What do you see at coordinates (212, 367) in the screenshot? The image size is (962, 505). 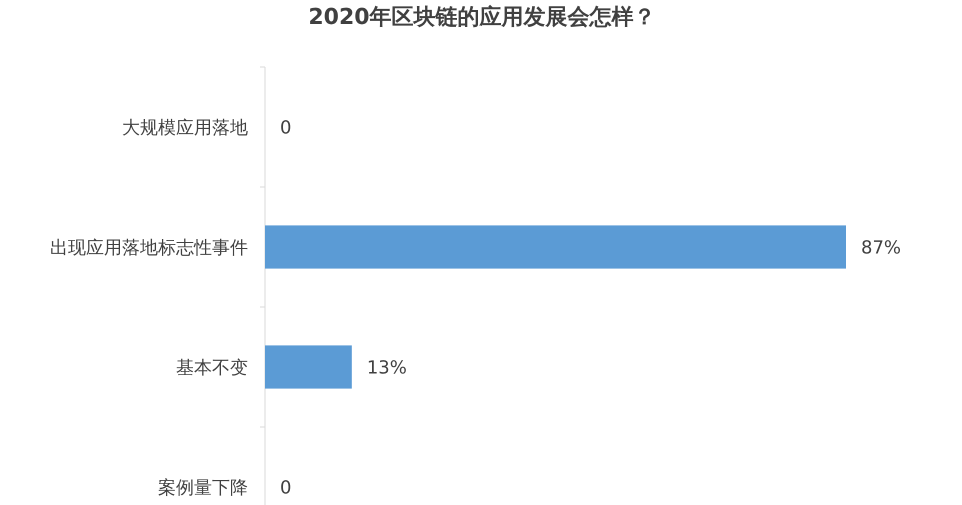 I see `y-tick-label: 基本不变` at bounding box center [212, 367].